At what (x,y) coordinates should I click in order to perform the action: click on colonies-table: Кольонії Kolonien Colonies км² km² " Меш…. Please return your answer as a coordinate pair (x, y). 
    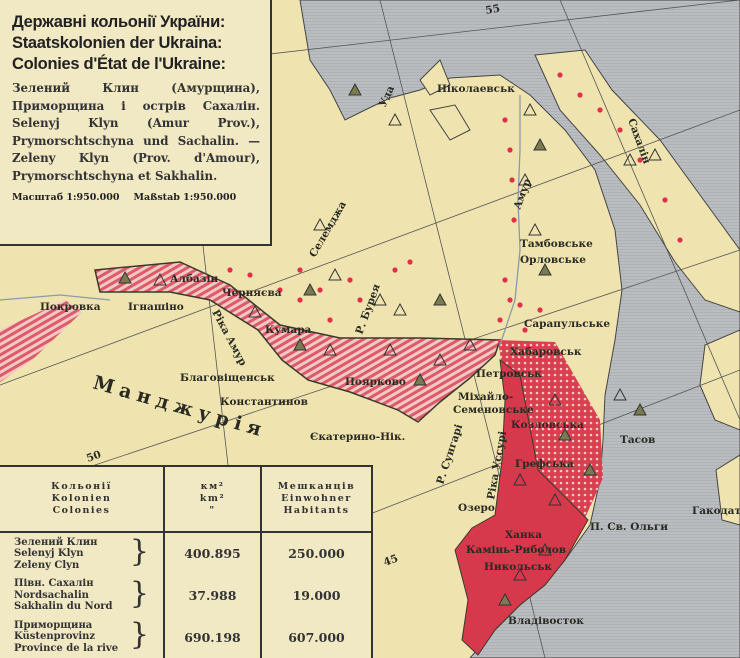
    Looking at the image, I should click on (186, 561).